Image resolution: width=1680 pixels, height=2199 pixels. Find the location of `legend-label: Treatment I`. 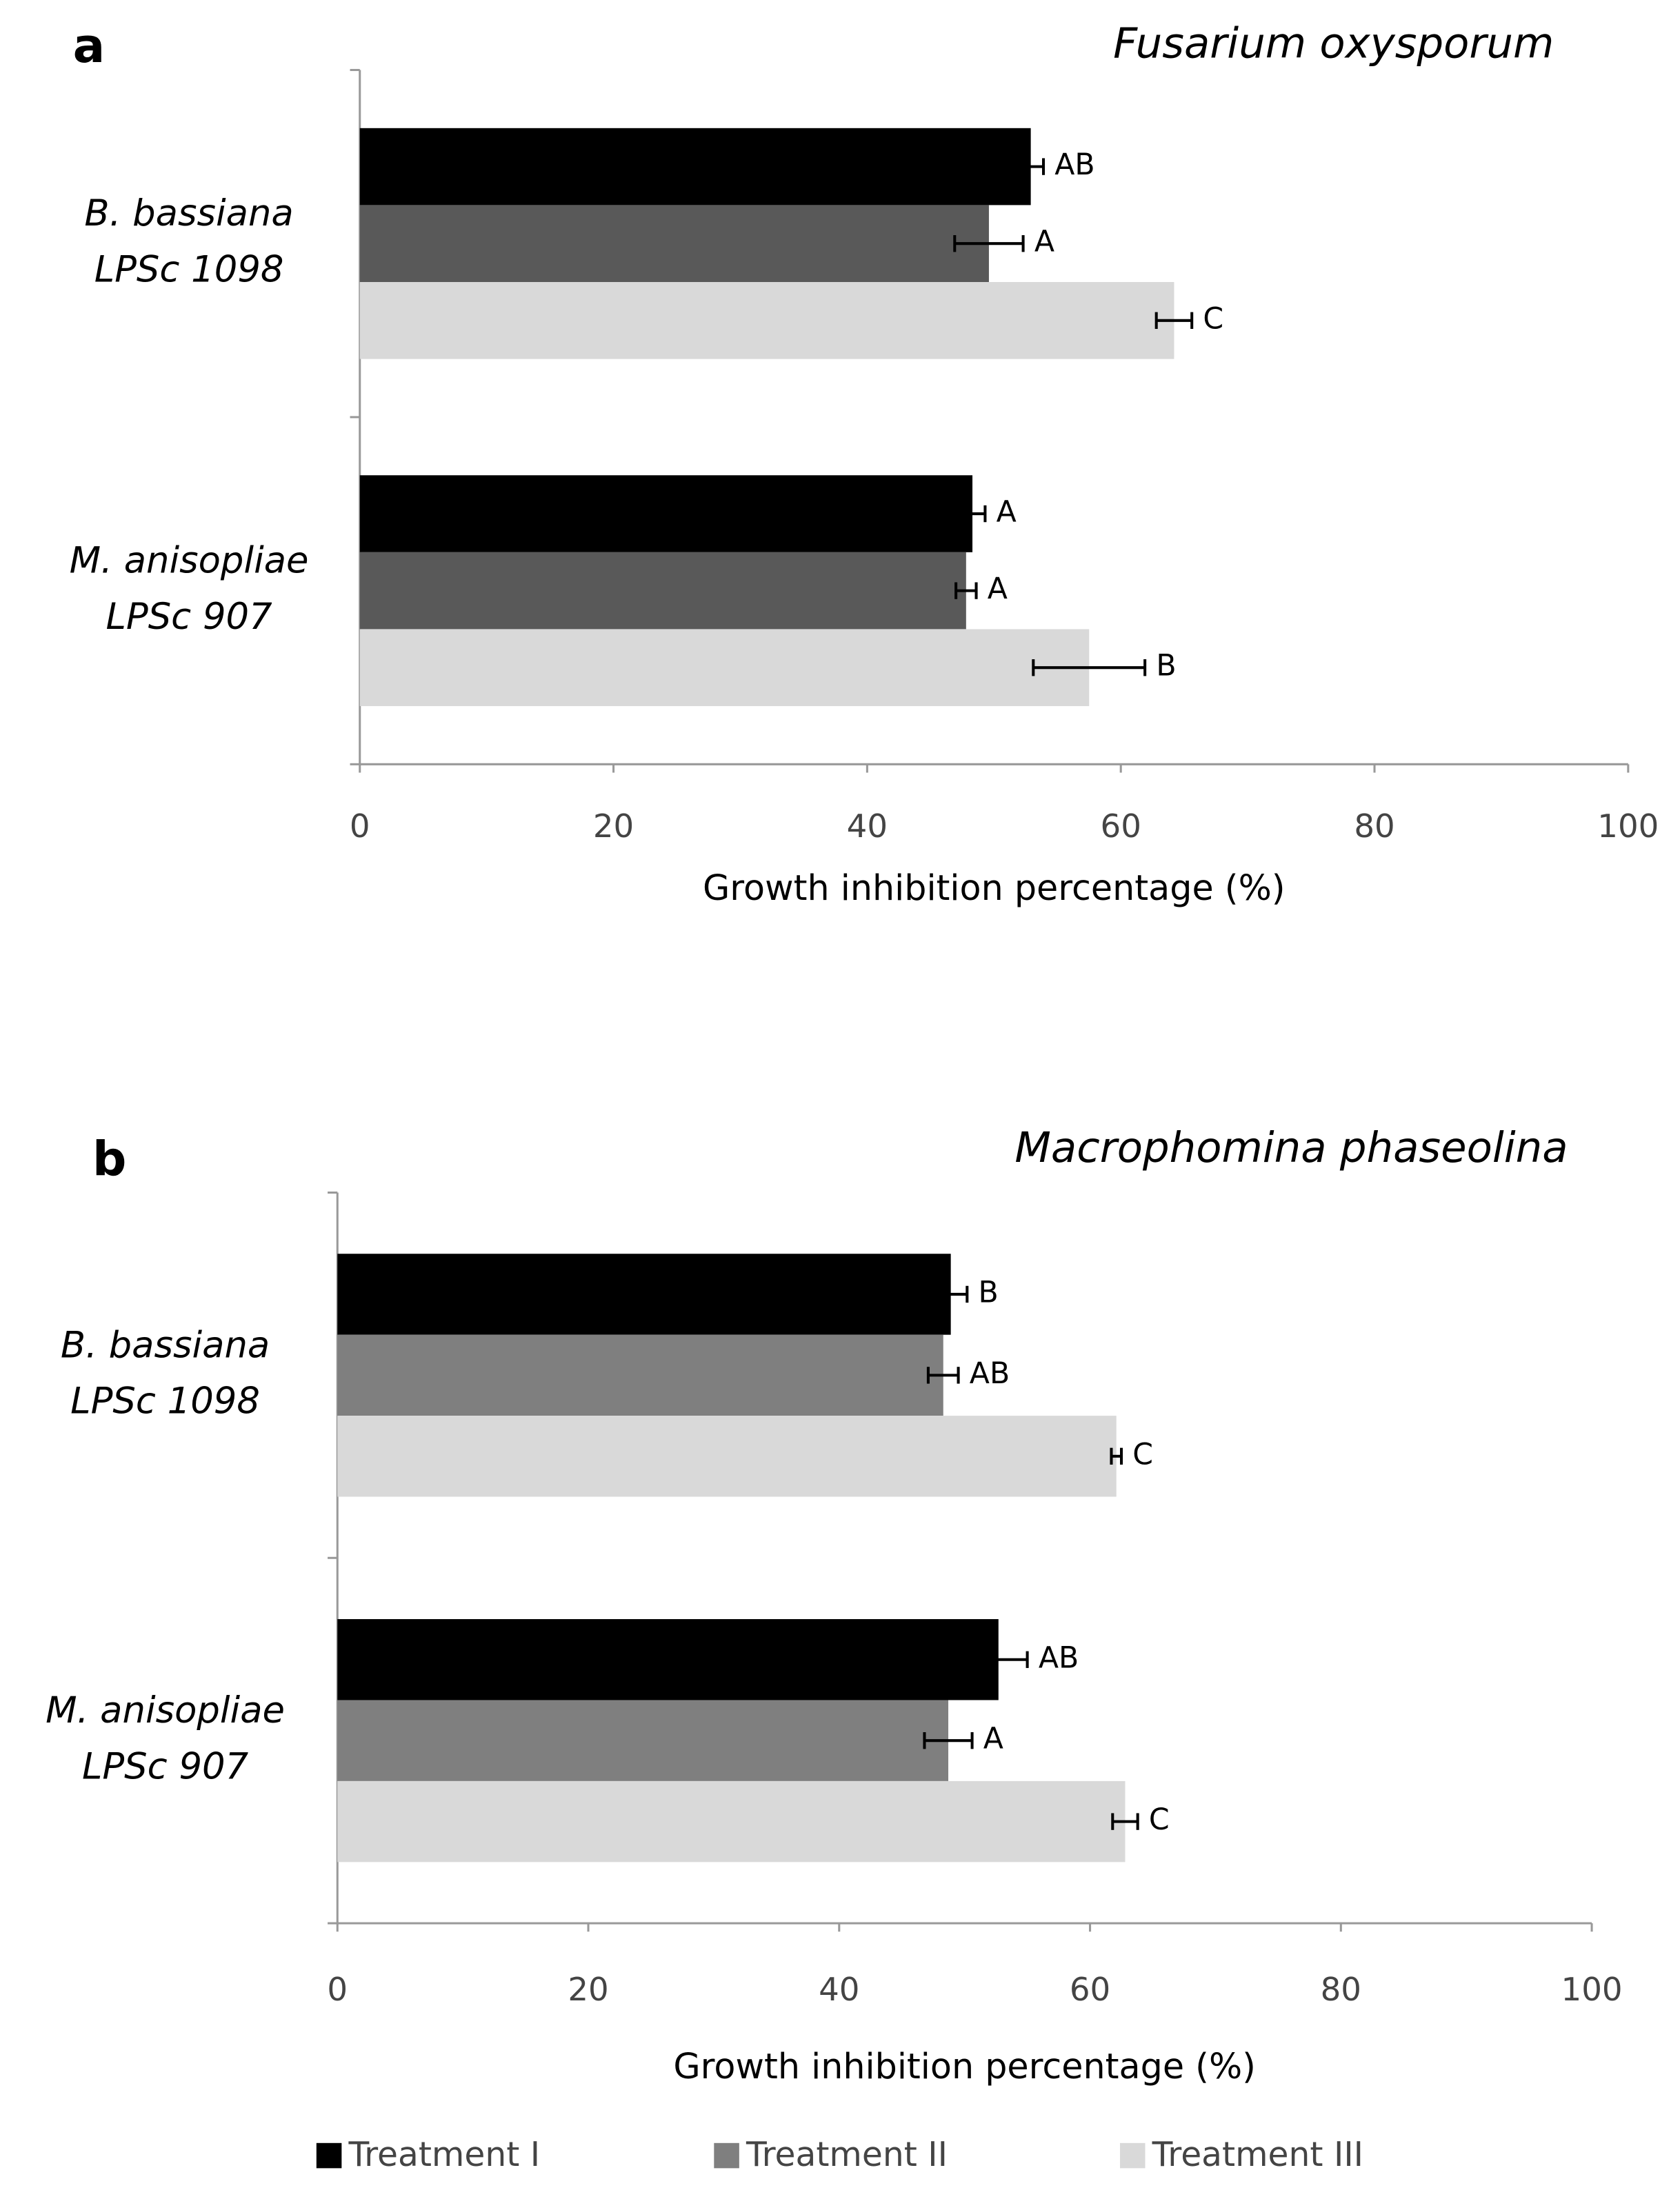

legend-label: Treatment I is located at coordinates (444, 2155).